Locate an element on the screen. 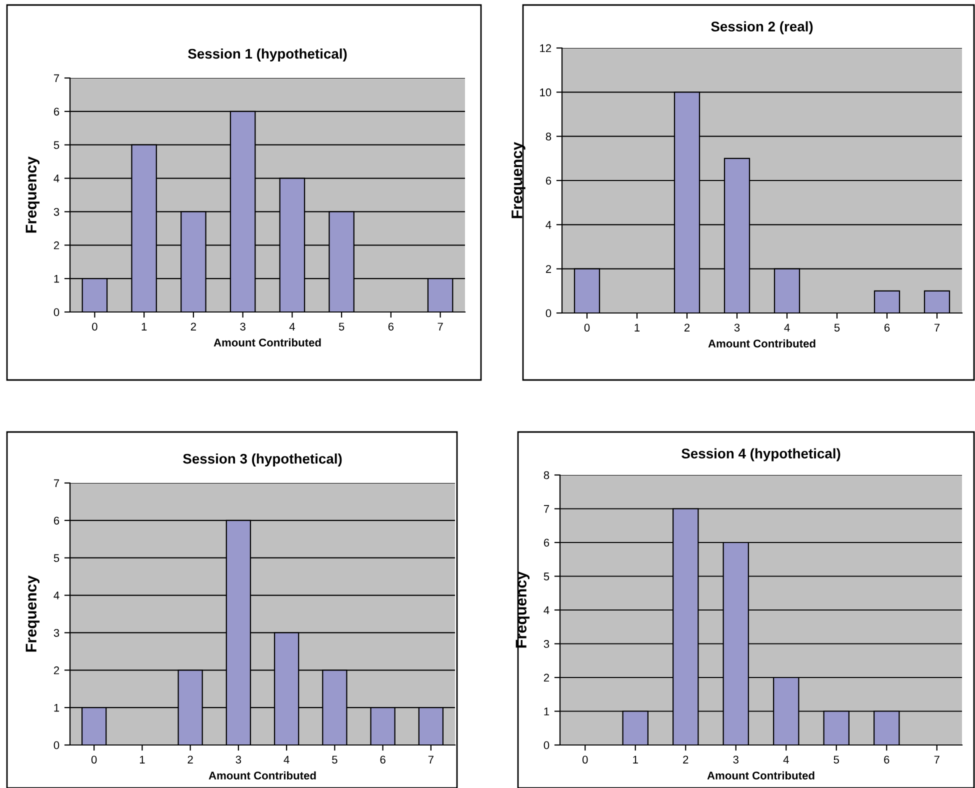 Image resolution: width=975 pixels, height=788 pixels. chart-title: Session 3 (hypothetical) is located at coordinates (262, 459).